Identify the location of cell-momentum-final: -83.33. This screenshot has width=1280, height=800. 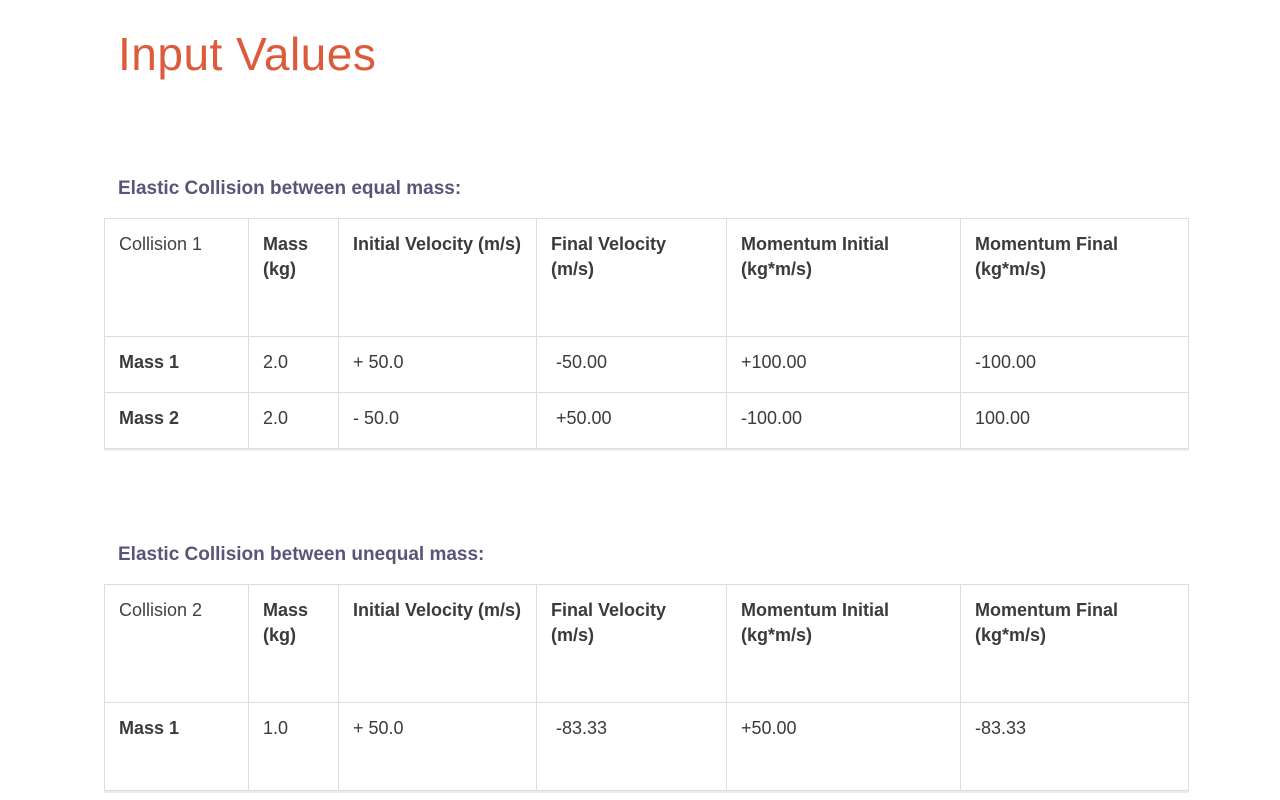
(1074, 746).